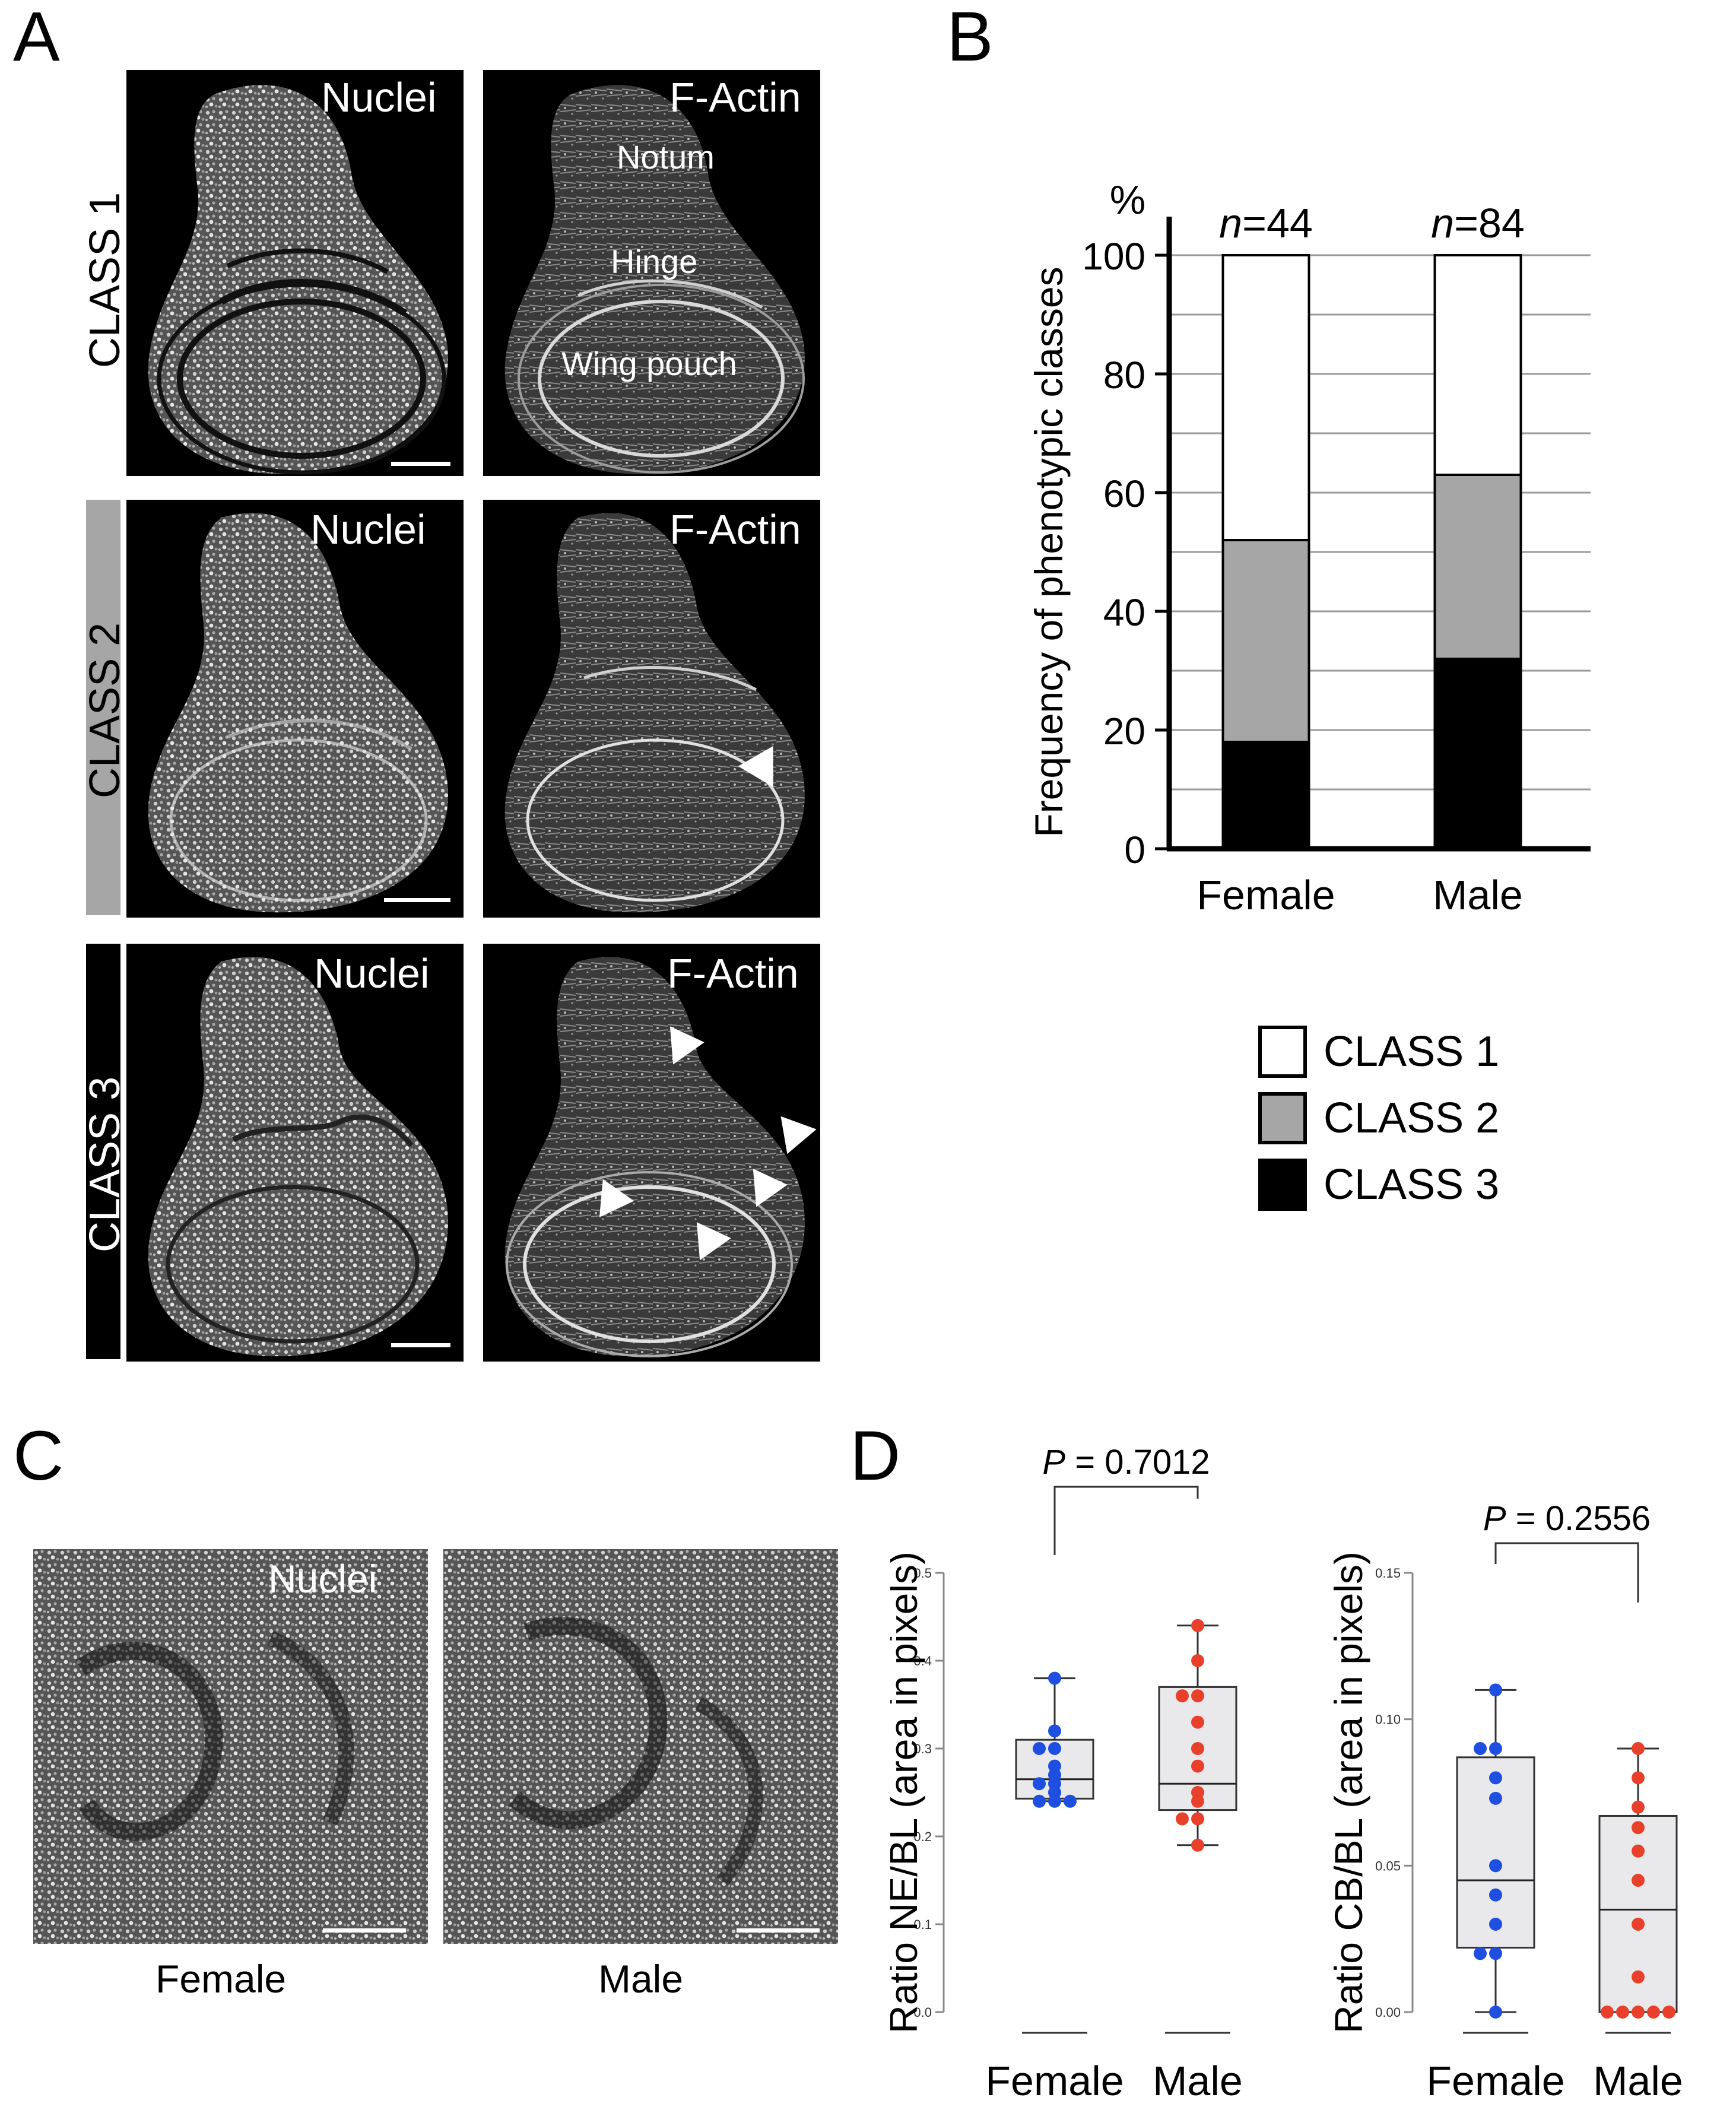 This screenshot has height=2110, width=1736. What do you see at coordinates (1494, 1518) in the screenshot?
I see `p-symbol: P` at bounding box center [1494, 1518].